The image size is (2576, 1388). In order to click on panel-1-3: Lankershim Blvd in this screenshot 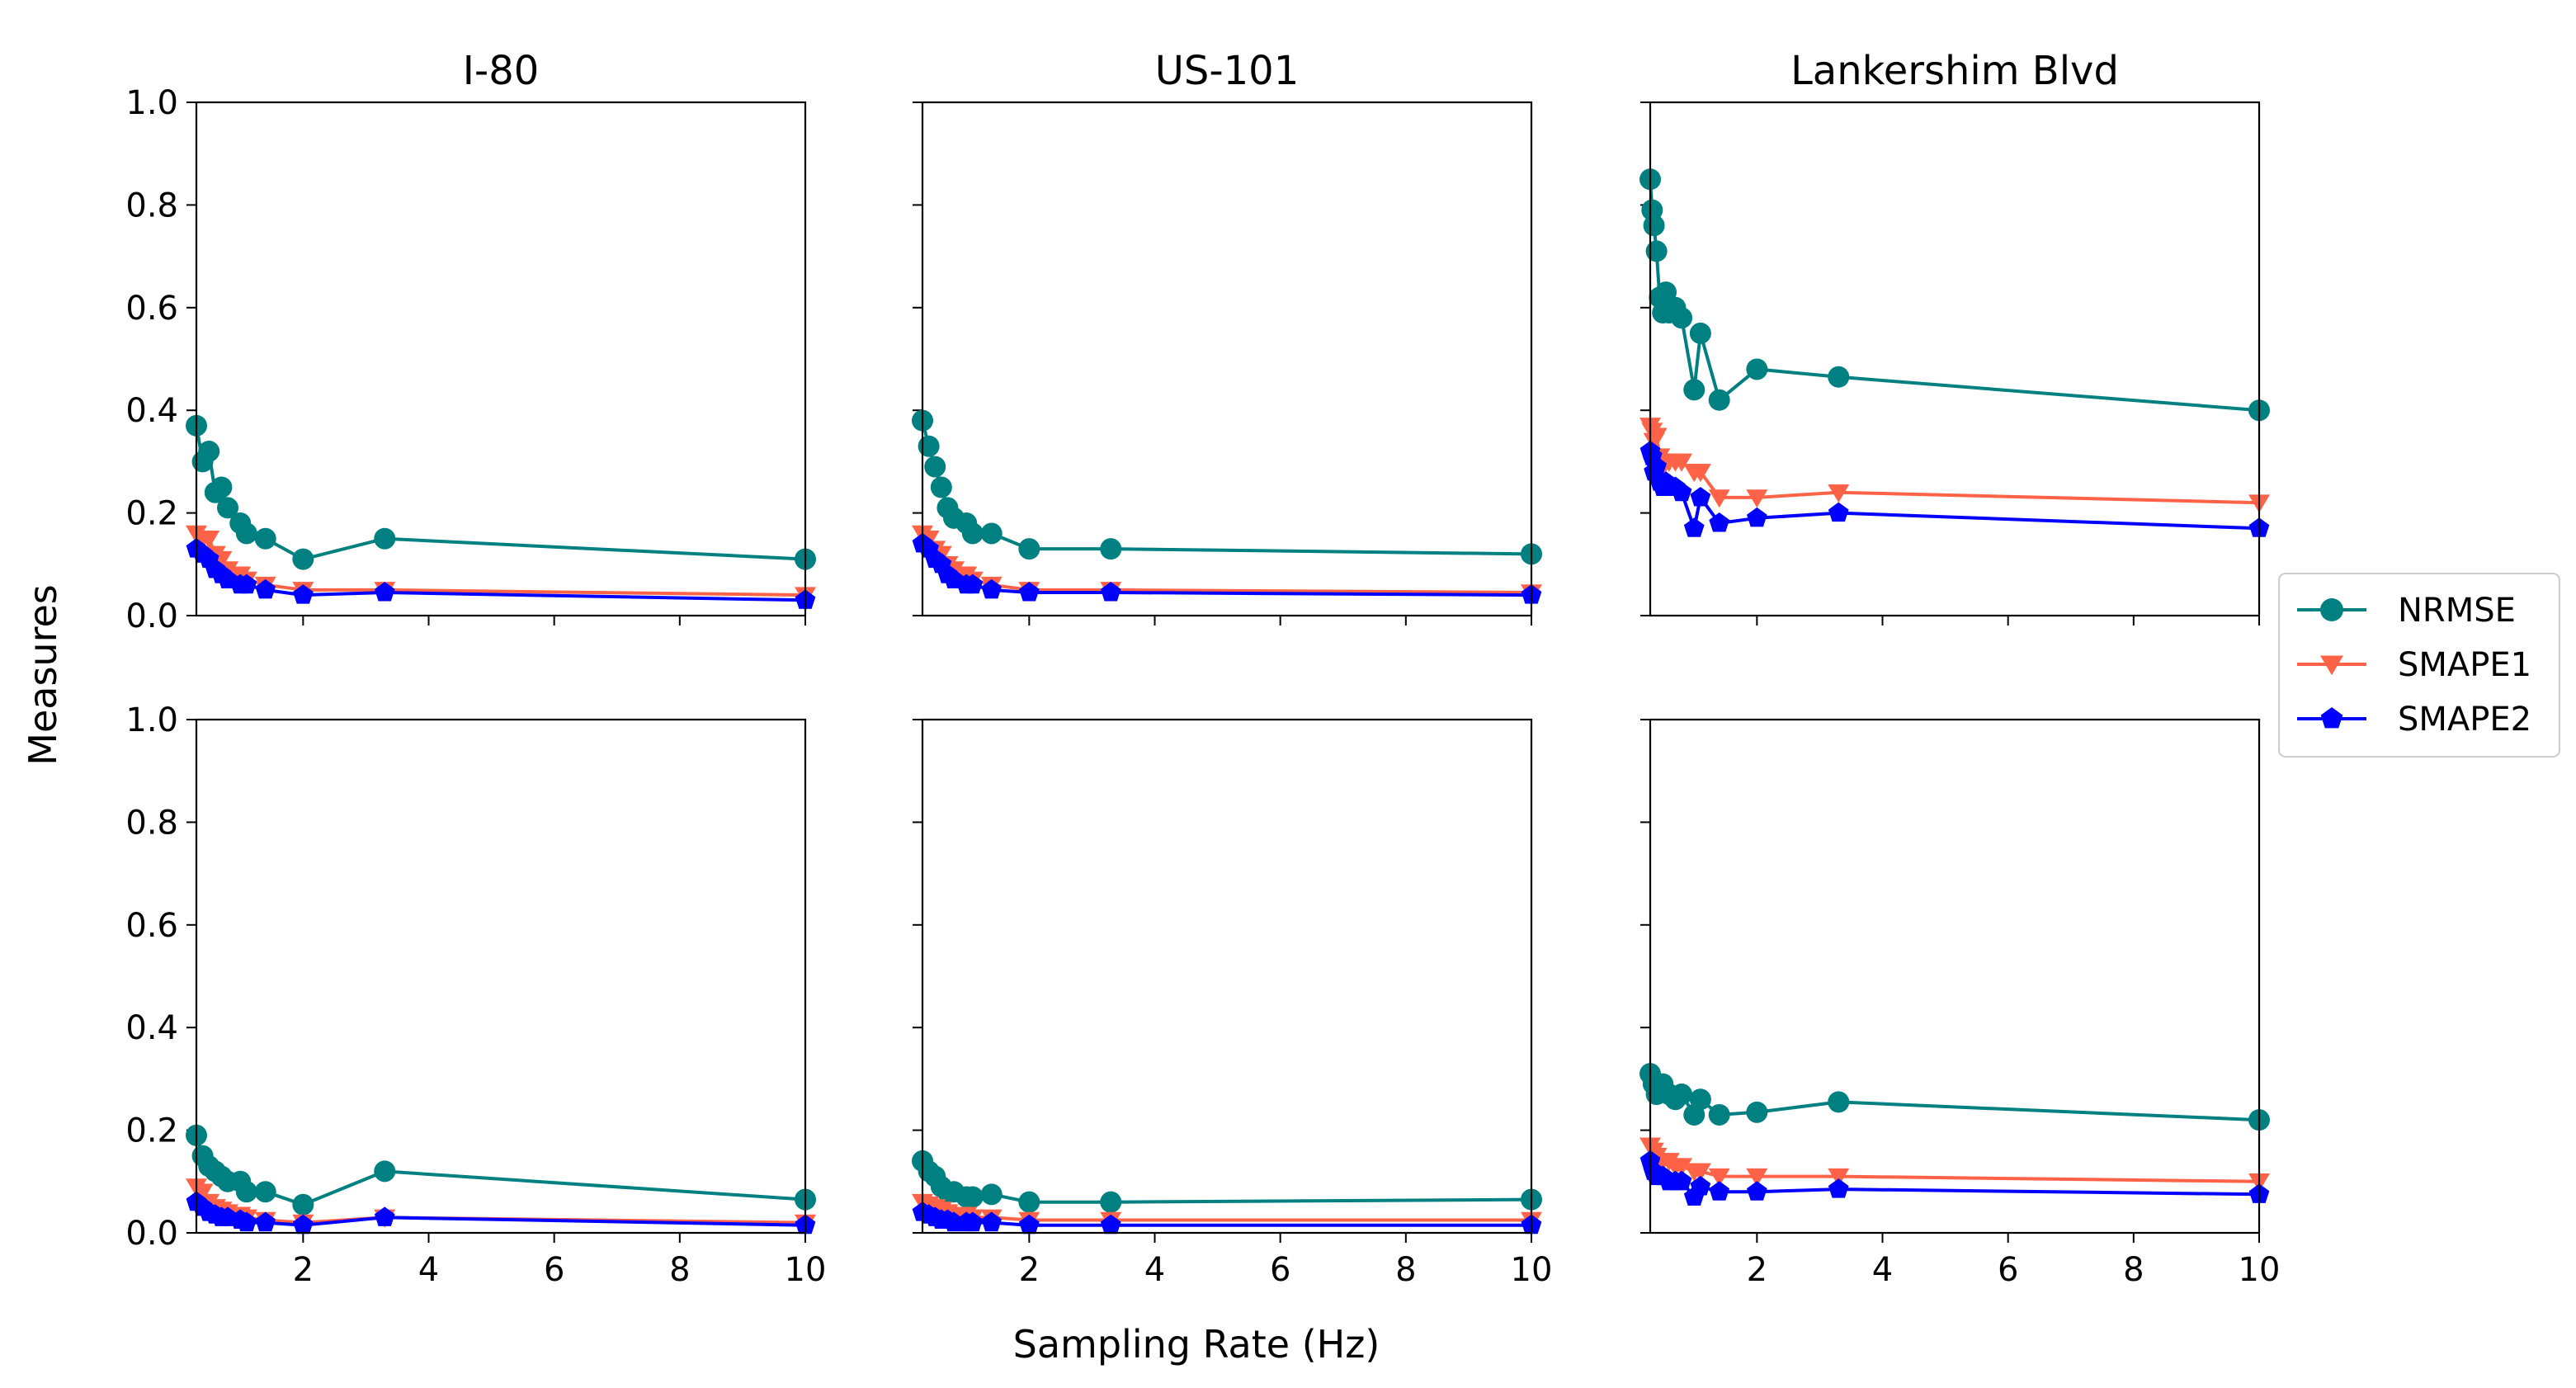, I will do `click(1955, 337)`.